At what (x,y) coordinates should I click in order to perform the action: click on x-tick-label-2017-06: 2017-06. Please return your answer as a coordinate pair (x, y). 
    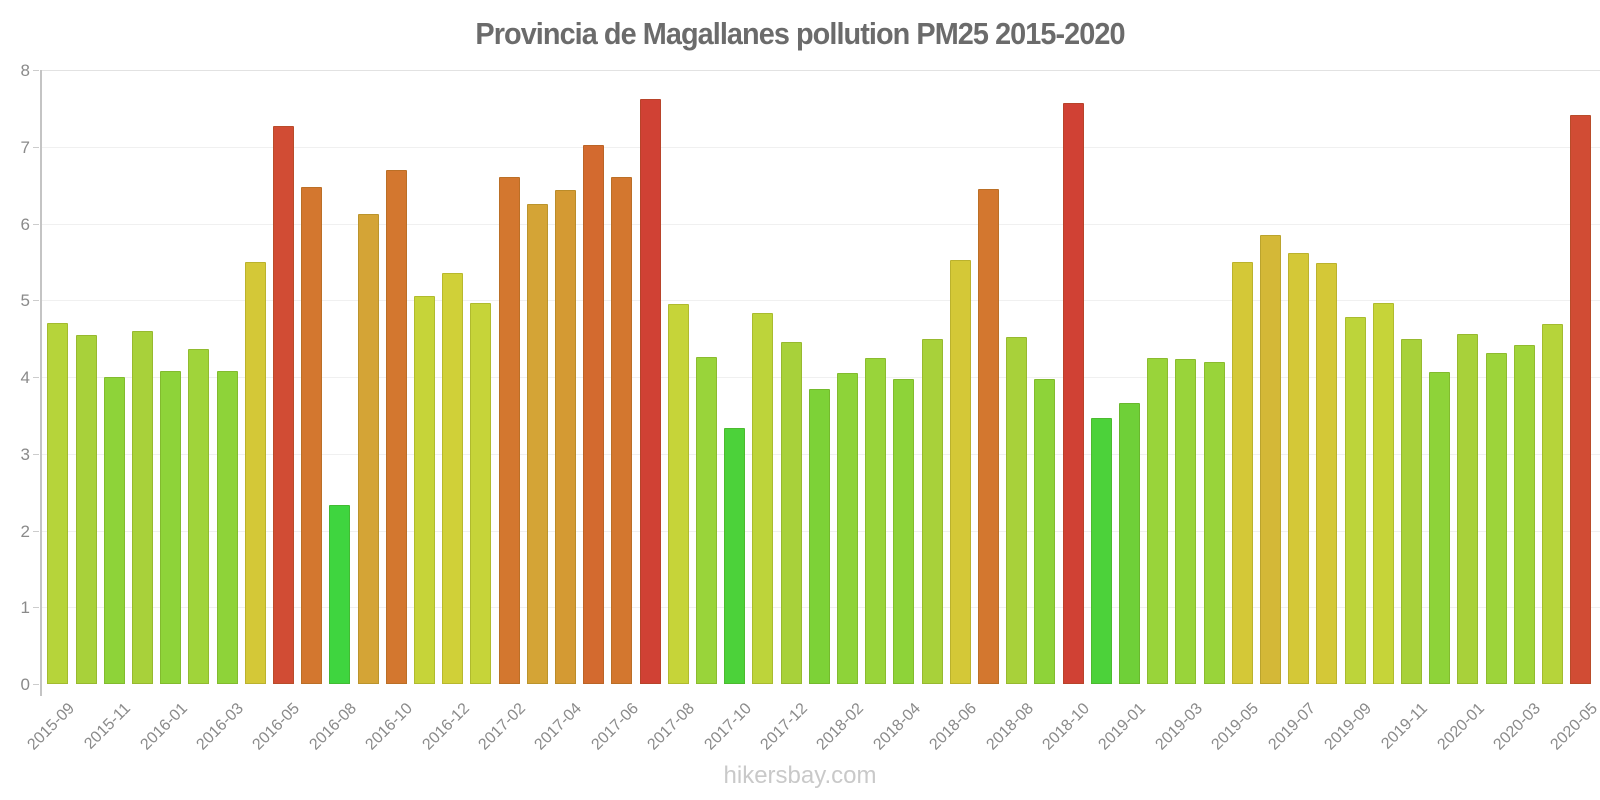
    Looking at the image, I should click on (615, 727).